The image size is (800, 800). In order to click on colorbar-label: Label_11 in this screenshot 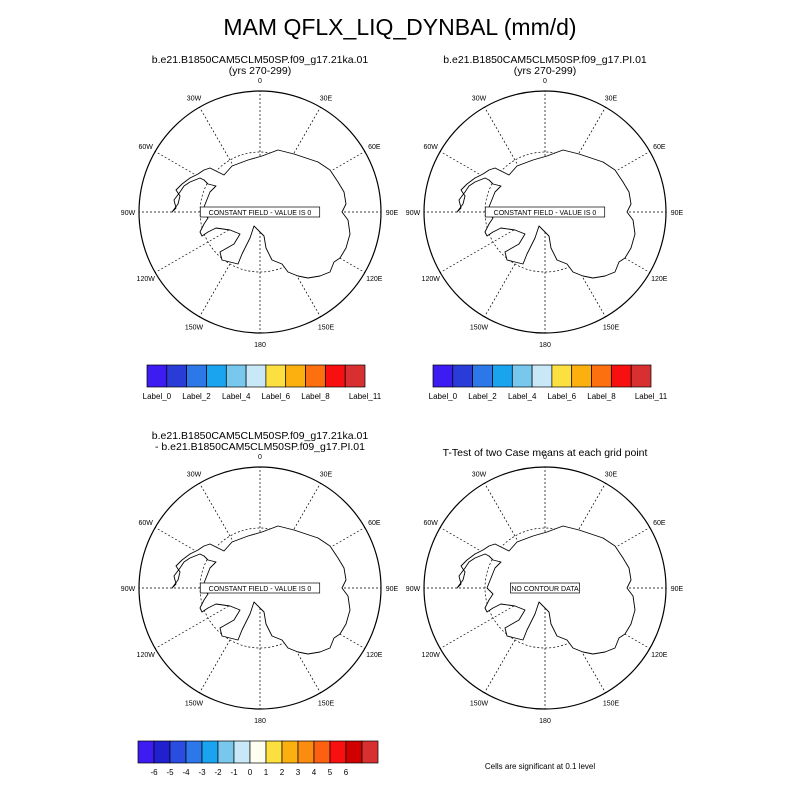, I will do `click(365, 396)`.